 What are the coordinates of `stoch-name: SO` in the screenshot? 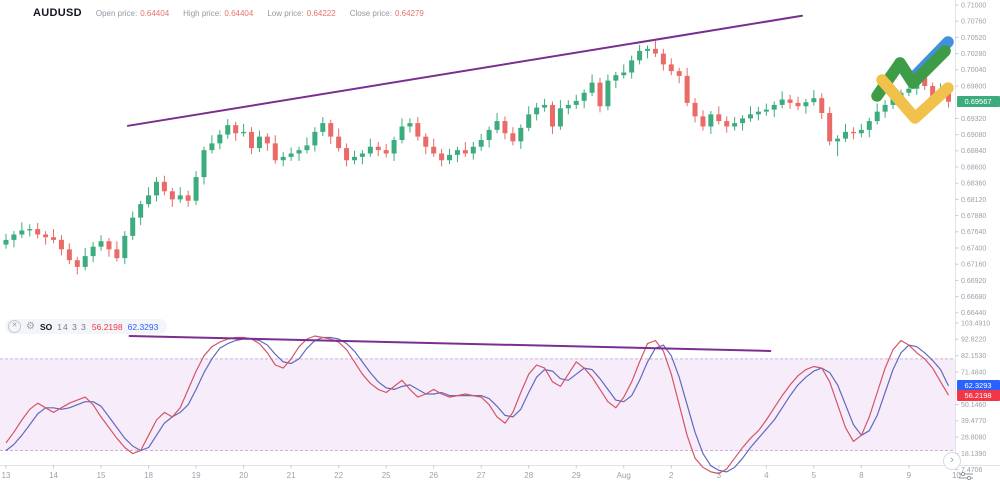 It's located at (46, 326).